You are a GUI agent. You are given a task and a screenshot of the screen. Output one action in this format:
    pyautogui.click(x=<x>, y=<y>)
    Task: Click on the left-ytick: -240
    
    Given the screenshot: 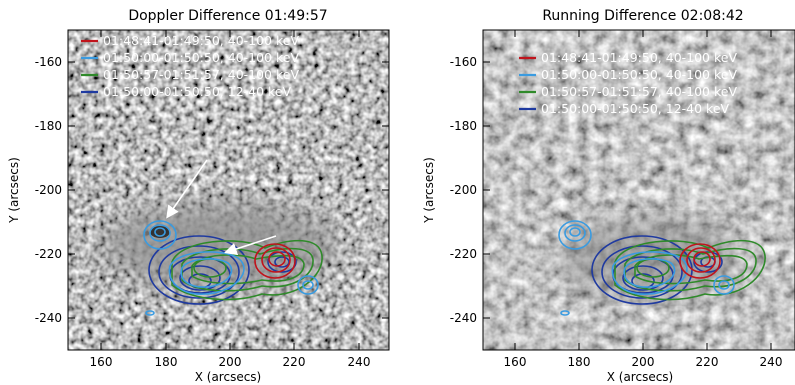 What is the action you would take?
    pyautogui.click(x=48, y=318)
    